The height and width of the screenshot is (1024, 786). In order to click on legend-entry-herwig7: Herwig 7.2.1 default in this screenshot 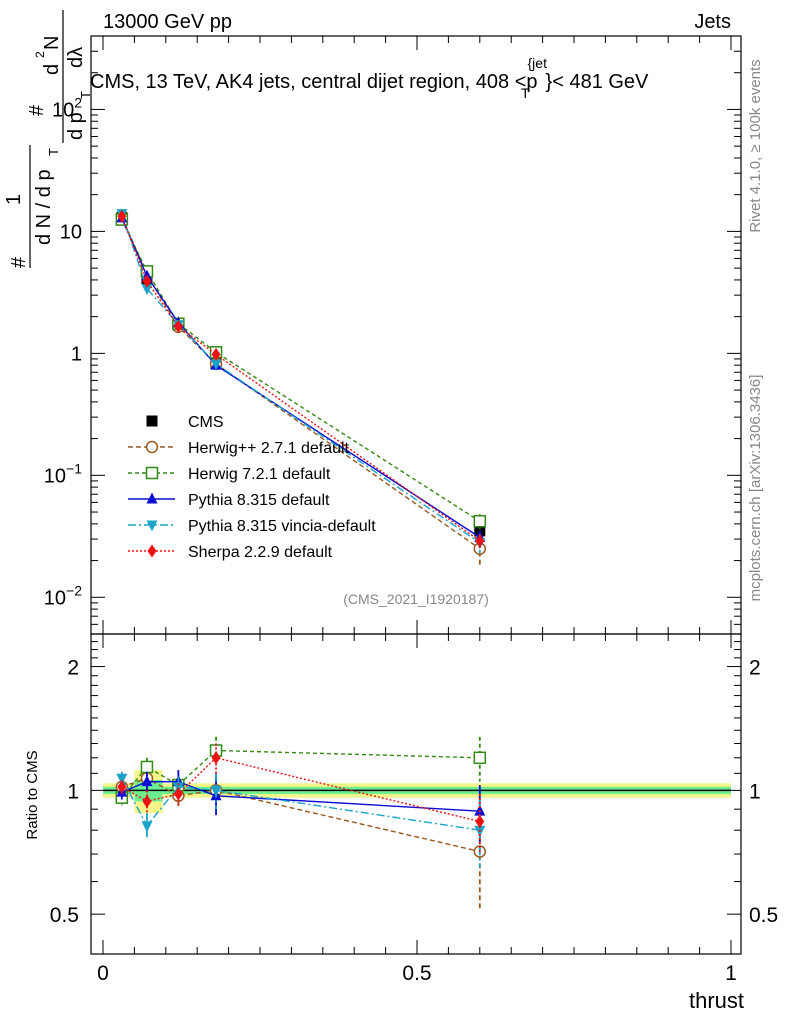, I will do `click(229, 474)`.